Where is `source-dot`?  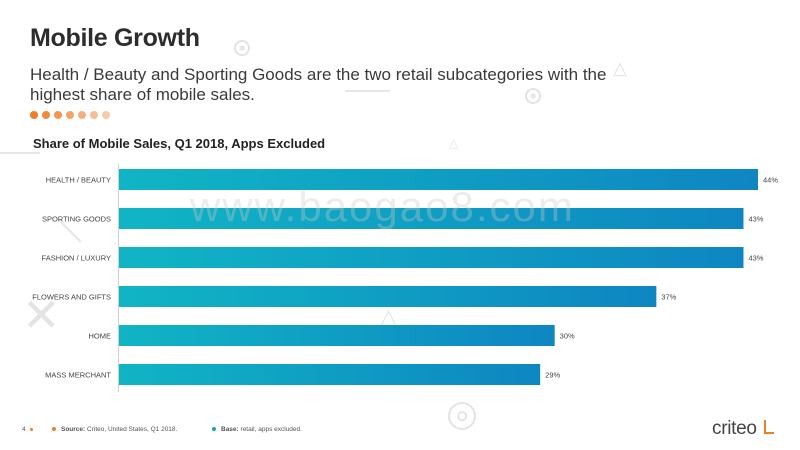 source-dot is located at coordinates (54, 429).